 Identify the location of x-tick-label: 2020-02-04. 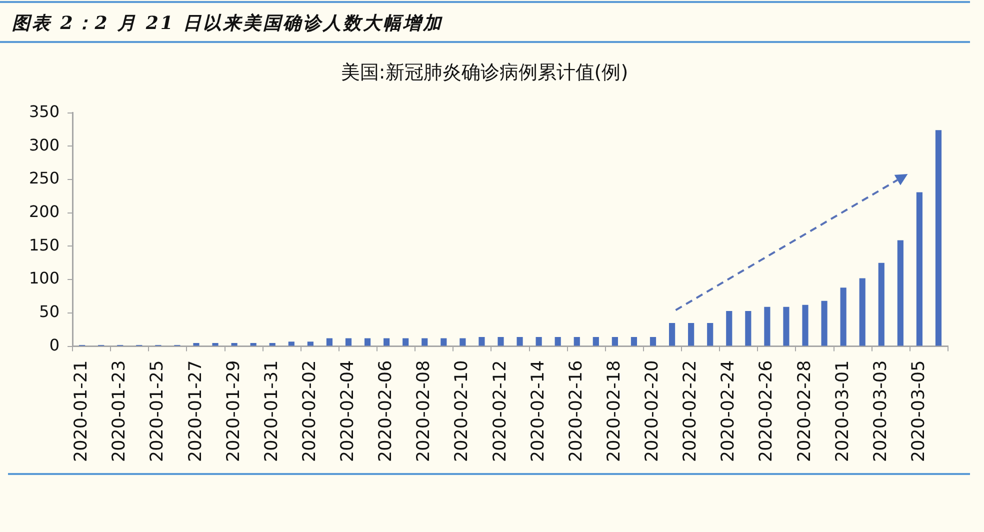
(348, 411).